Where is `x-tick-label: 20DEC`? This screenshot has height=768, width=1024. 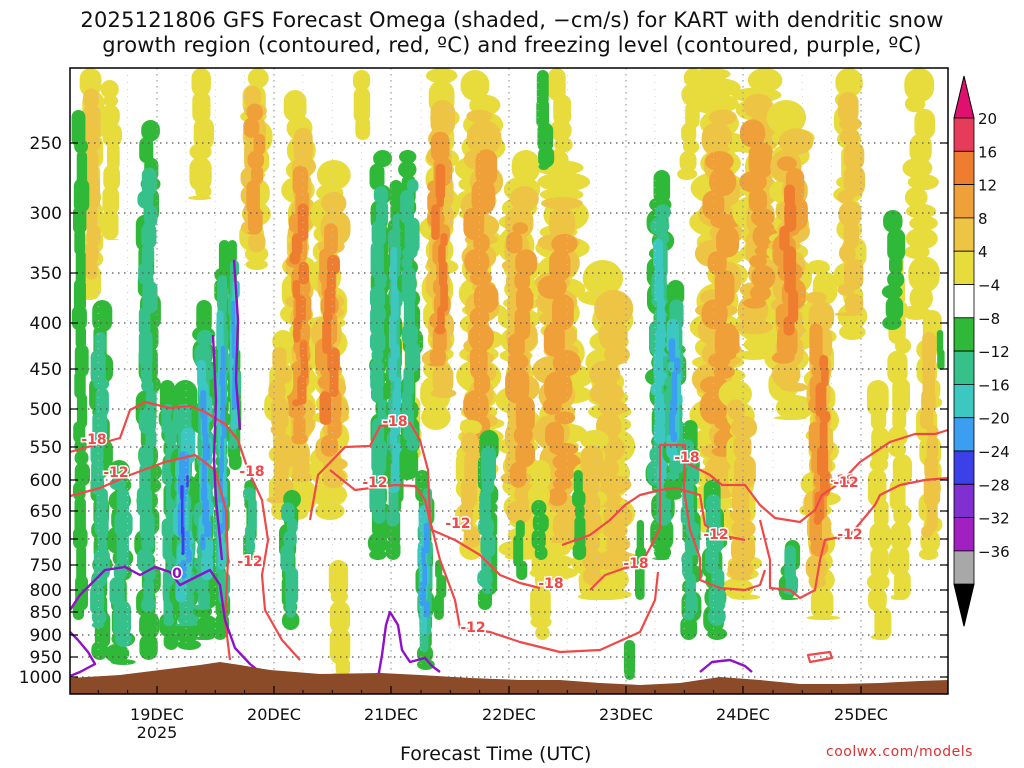
x-tick-label: 20DEC is located at coordinates (274, 714).